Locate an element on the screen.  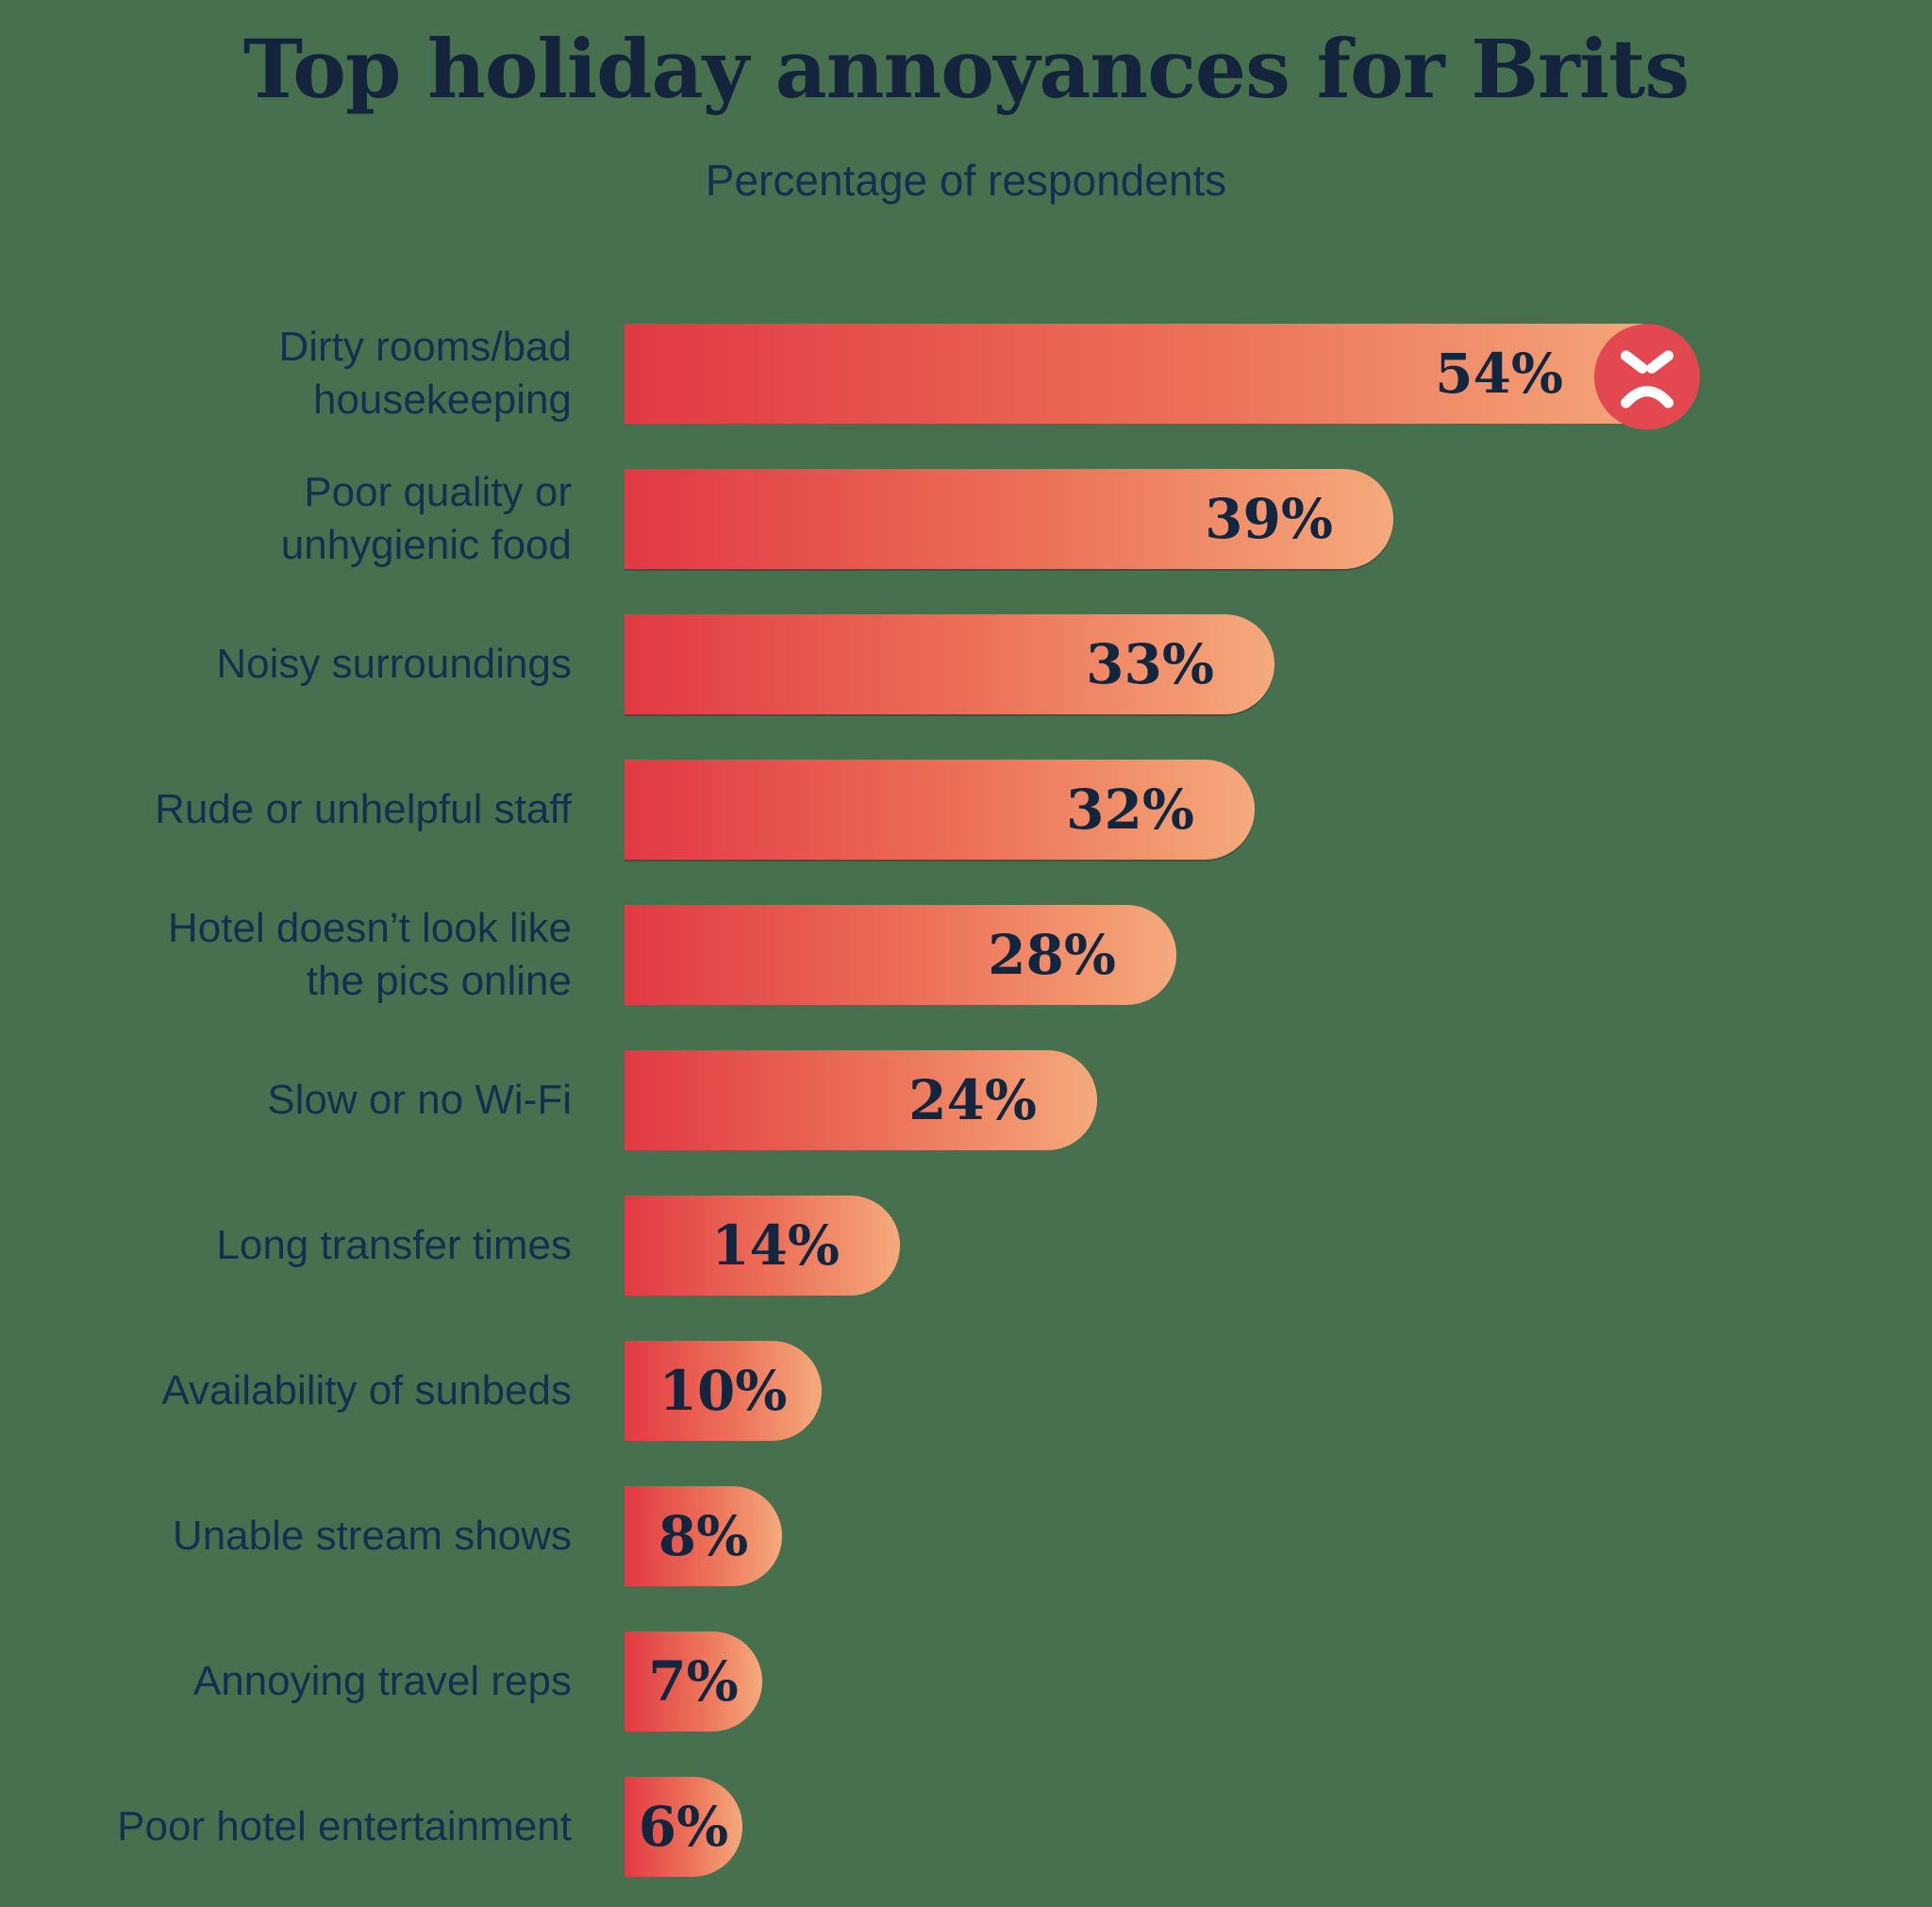
bar: 54% is located at coordinates (1162, 377).